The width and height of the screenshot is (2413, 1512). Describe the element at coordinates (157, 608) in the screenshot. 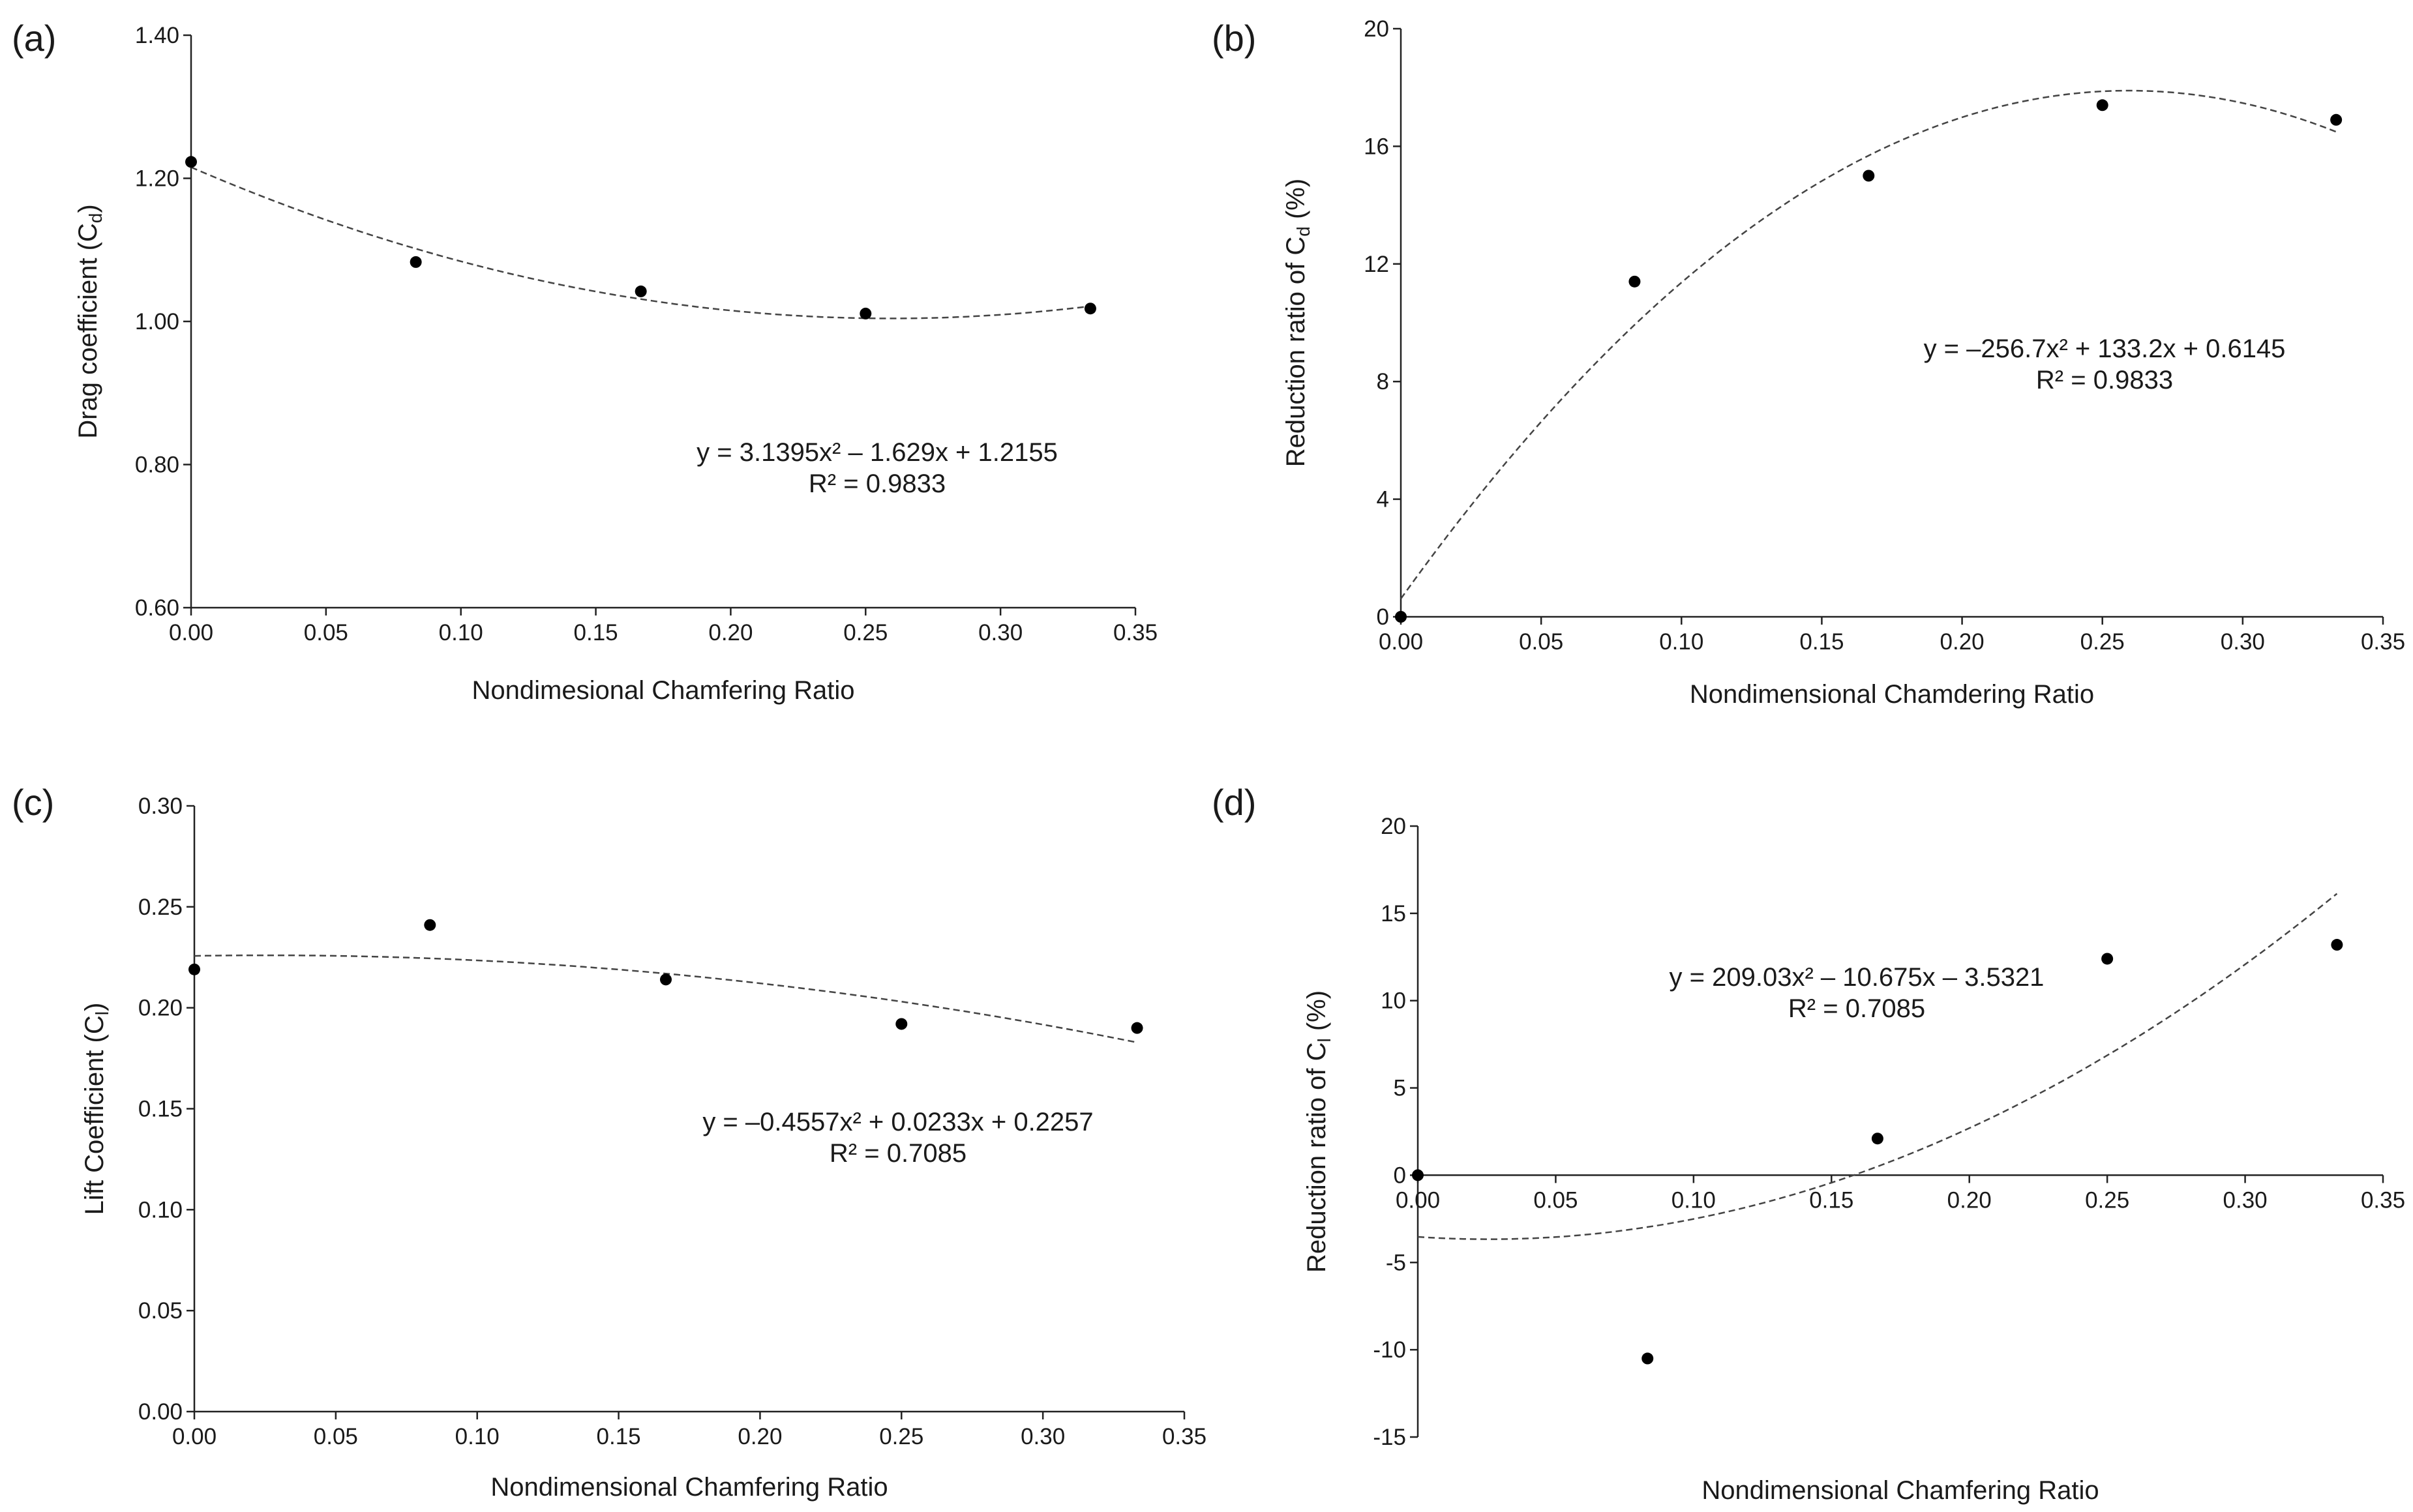

I see `y-tick-label: 0.60` at that location.